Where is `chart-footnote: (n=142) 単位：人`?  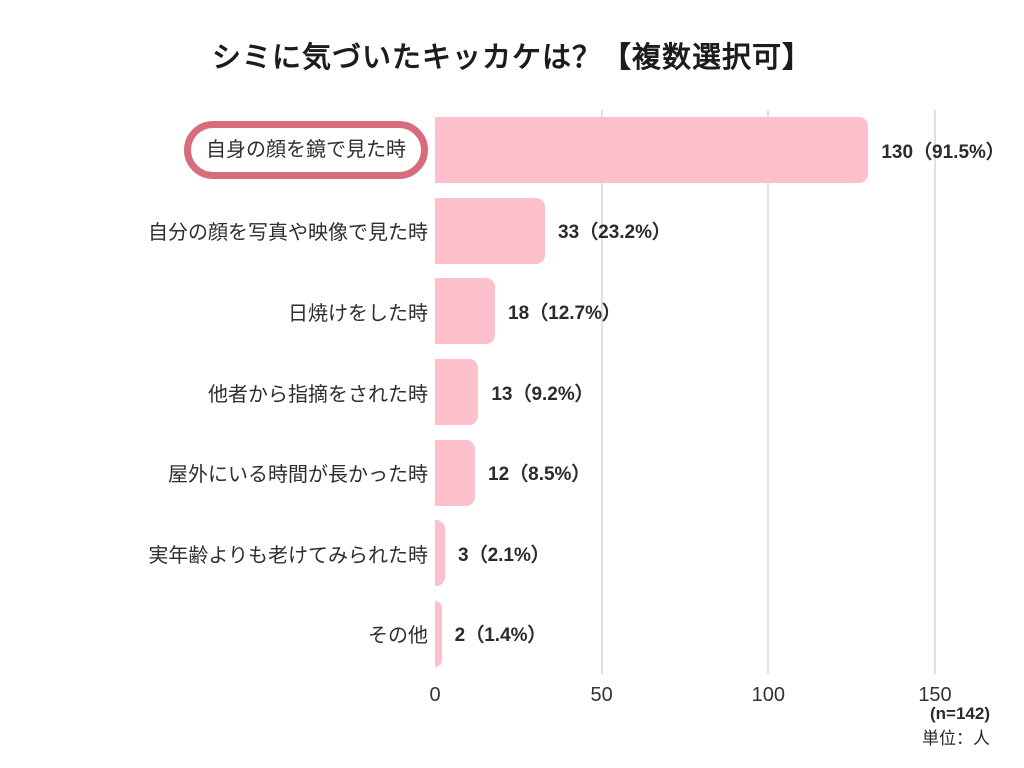 chart-footnote: (n=142) 単位：人 is located at coordinates (956, 726).